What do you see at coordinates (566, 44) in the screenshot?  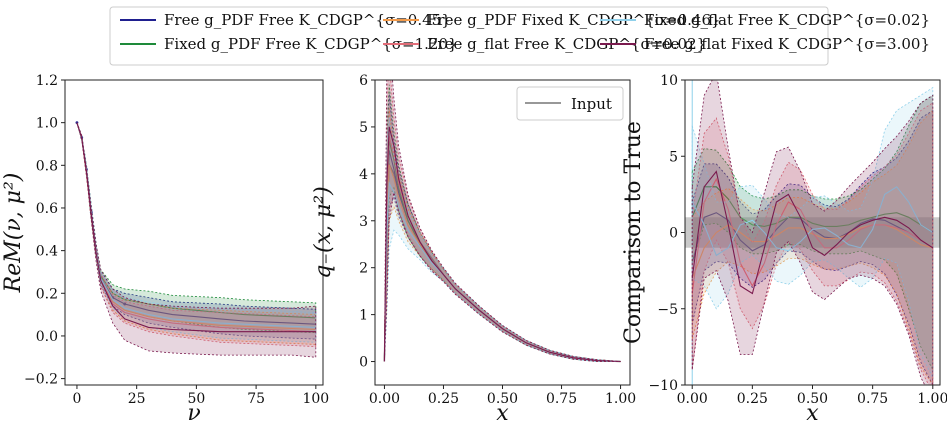 I see `legend-label: Free g_flat Free K_CDGP^{σ=0.02}` at bounding box center [566, 44].